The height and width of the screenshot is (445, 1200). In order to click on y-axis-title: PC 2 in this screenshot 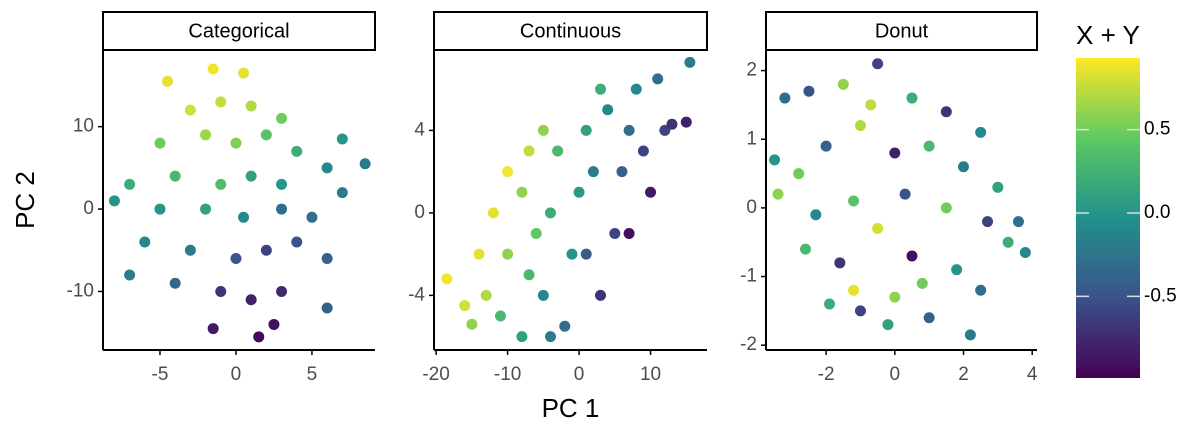, I will do `click(25, 200)`.